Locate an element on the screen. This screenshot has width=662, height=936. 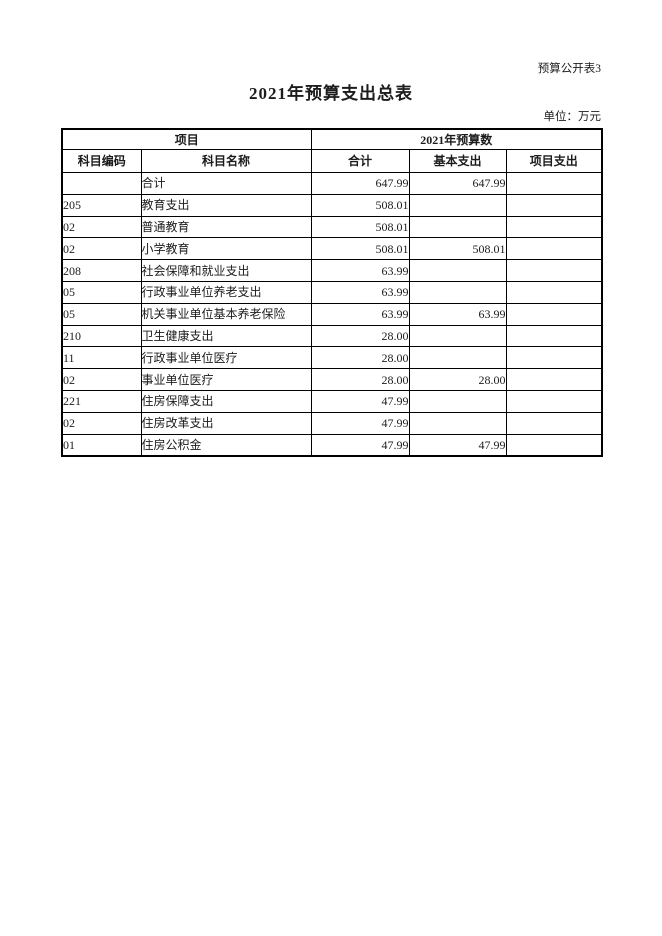
column-header-project: 项目支出 is located at coordinates (554, 161).